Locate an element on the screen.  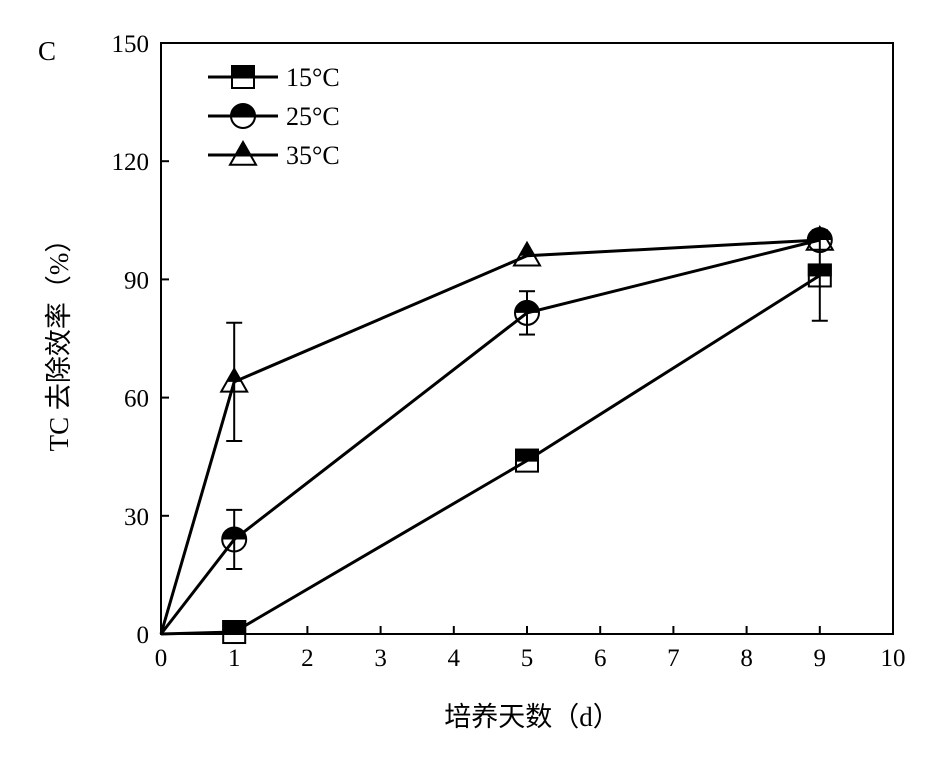
y-tick-label: 30 is located at coordinates (136, 517).